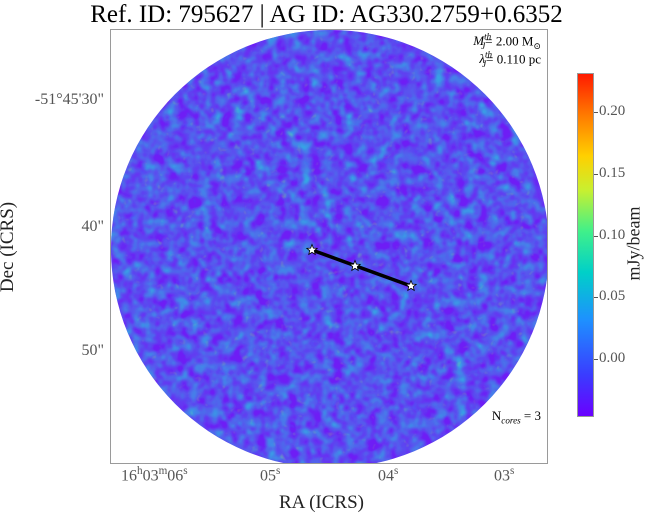 Image resolution: width=653 pixels, height=520 pixels. What do you see at coordinates (321, 502) in the screenshot?
I see `x-axis-title: RA (ICRS)` at bounding box center [321, 502].